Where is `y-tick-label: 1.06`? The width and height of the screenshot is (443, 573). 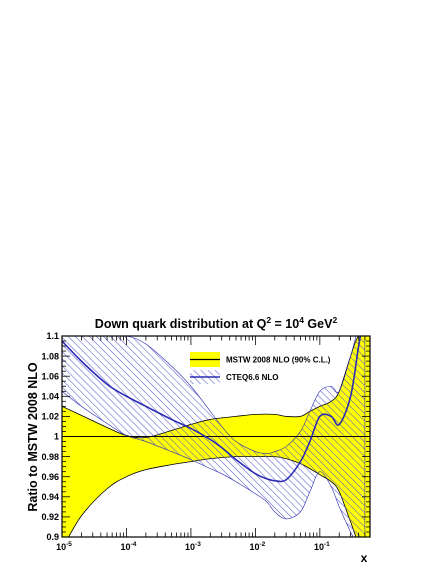
y-tick-label: 1.06 is located at coordinates (50, 376).